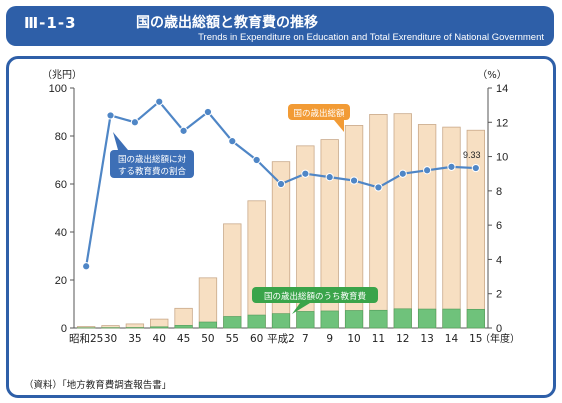  What do you see at coordinates (61, 233) in the screenshot?
I see `left-tick-label: 40` at bounding box center [61, 233].